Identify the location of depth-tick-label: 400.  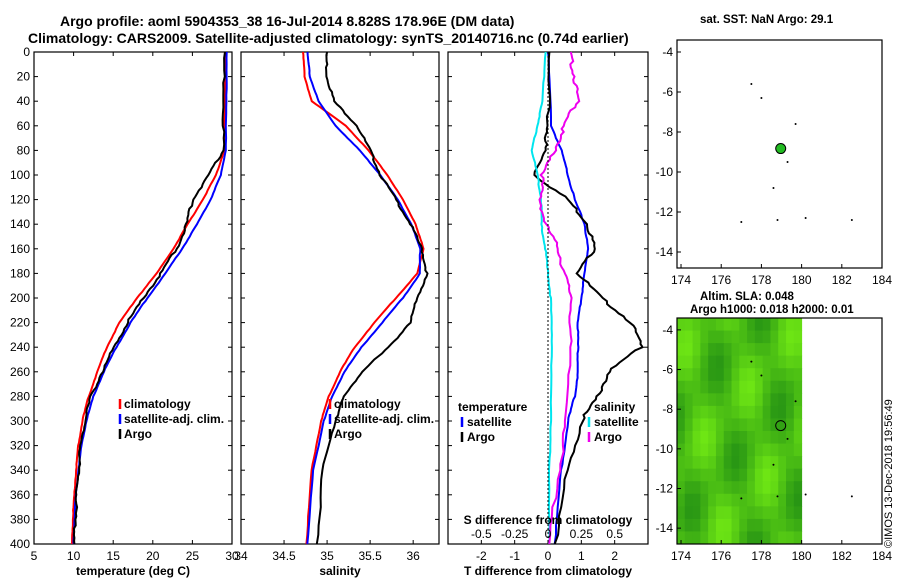
(20, 544).